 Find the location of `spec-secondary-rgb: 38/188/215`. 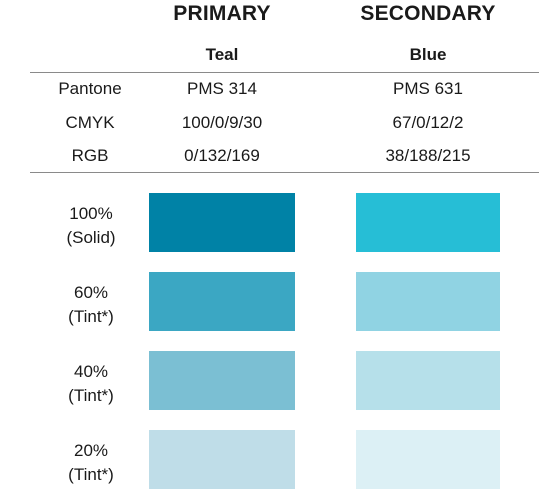

spec-secondary-rgb: 38/188/215 is located at coordinates (428, 155).